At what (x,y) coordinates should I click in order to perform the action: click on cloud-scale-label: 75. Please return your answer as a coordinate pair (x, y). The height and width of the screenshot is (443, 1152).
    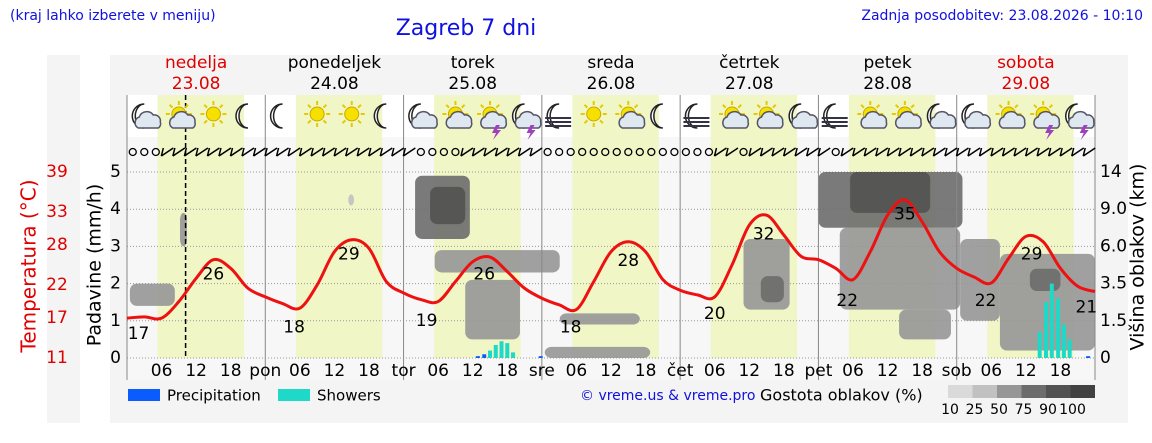
    Looking at the image, I should click on (1024, 410).